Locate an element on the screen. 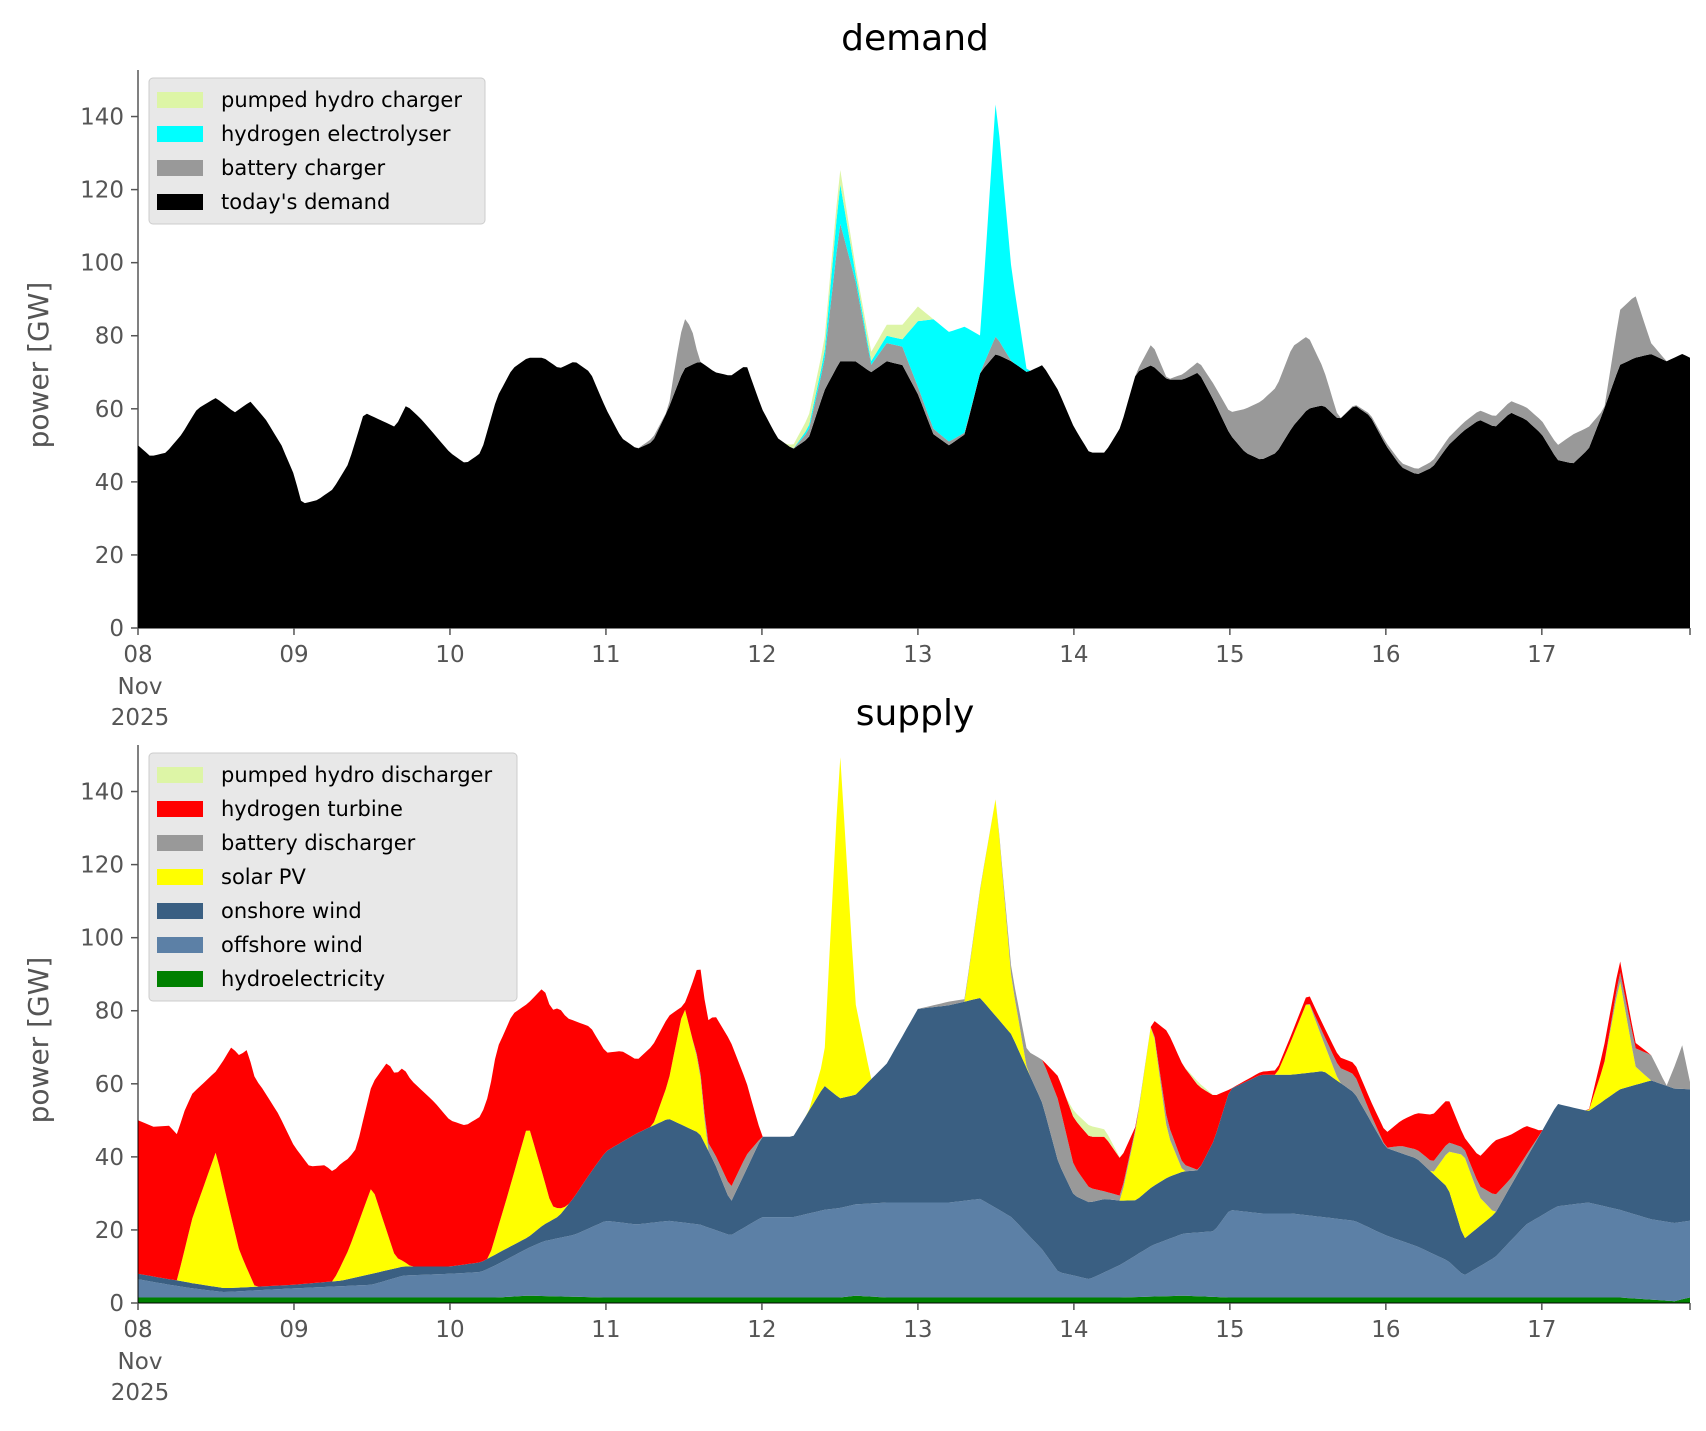 The width and height of the screenshot is (1706, 1431). legend-swatch-today-s-demand is located at coordinates (180, 202).